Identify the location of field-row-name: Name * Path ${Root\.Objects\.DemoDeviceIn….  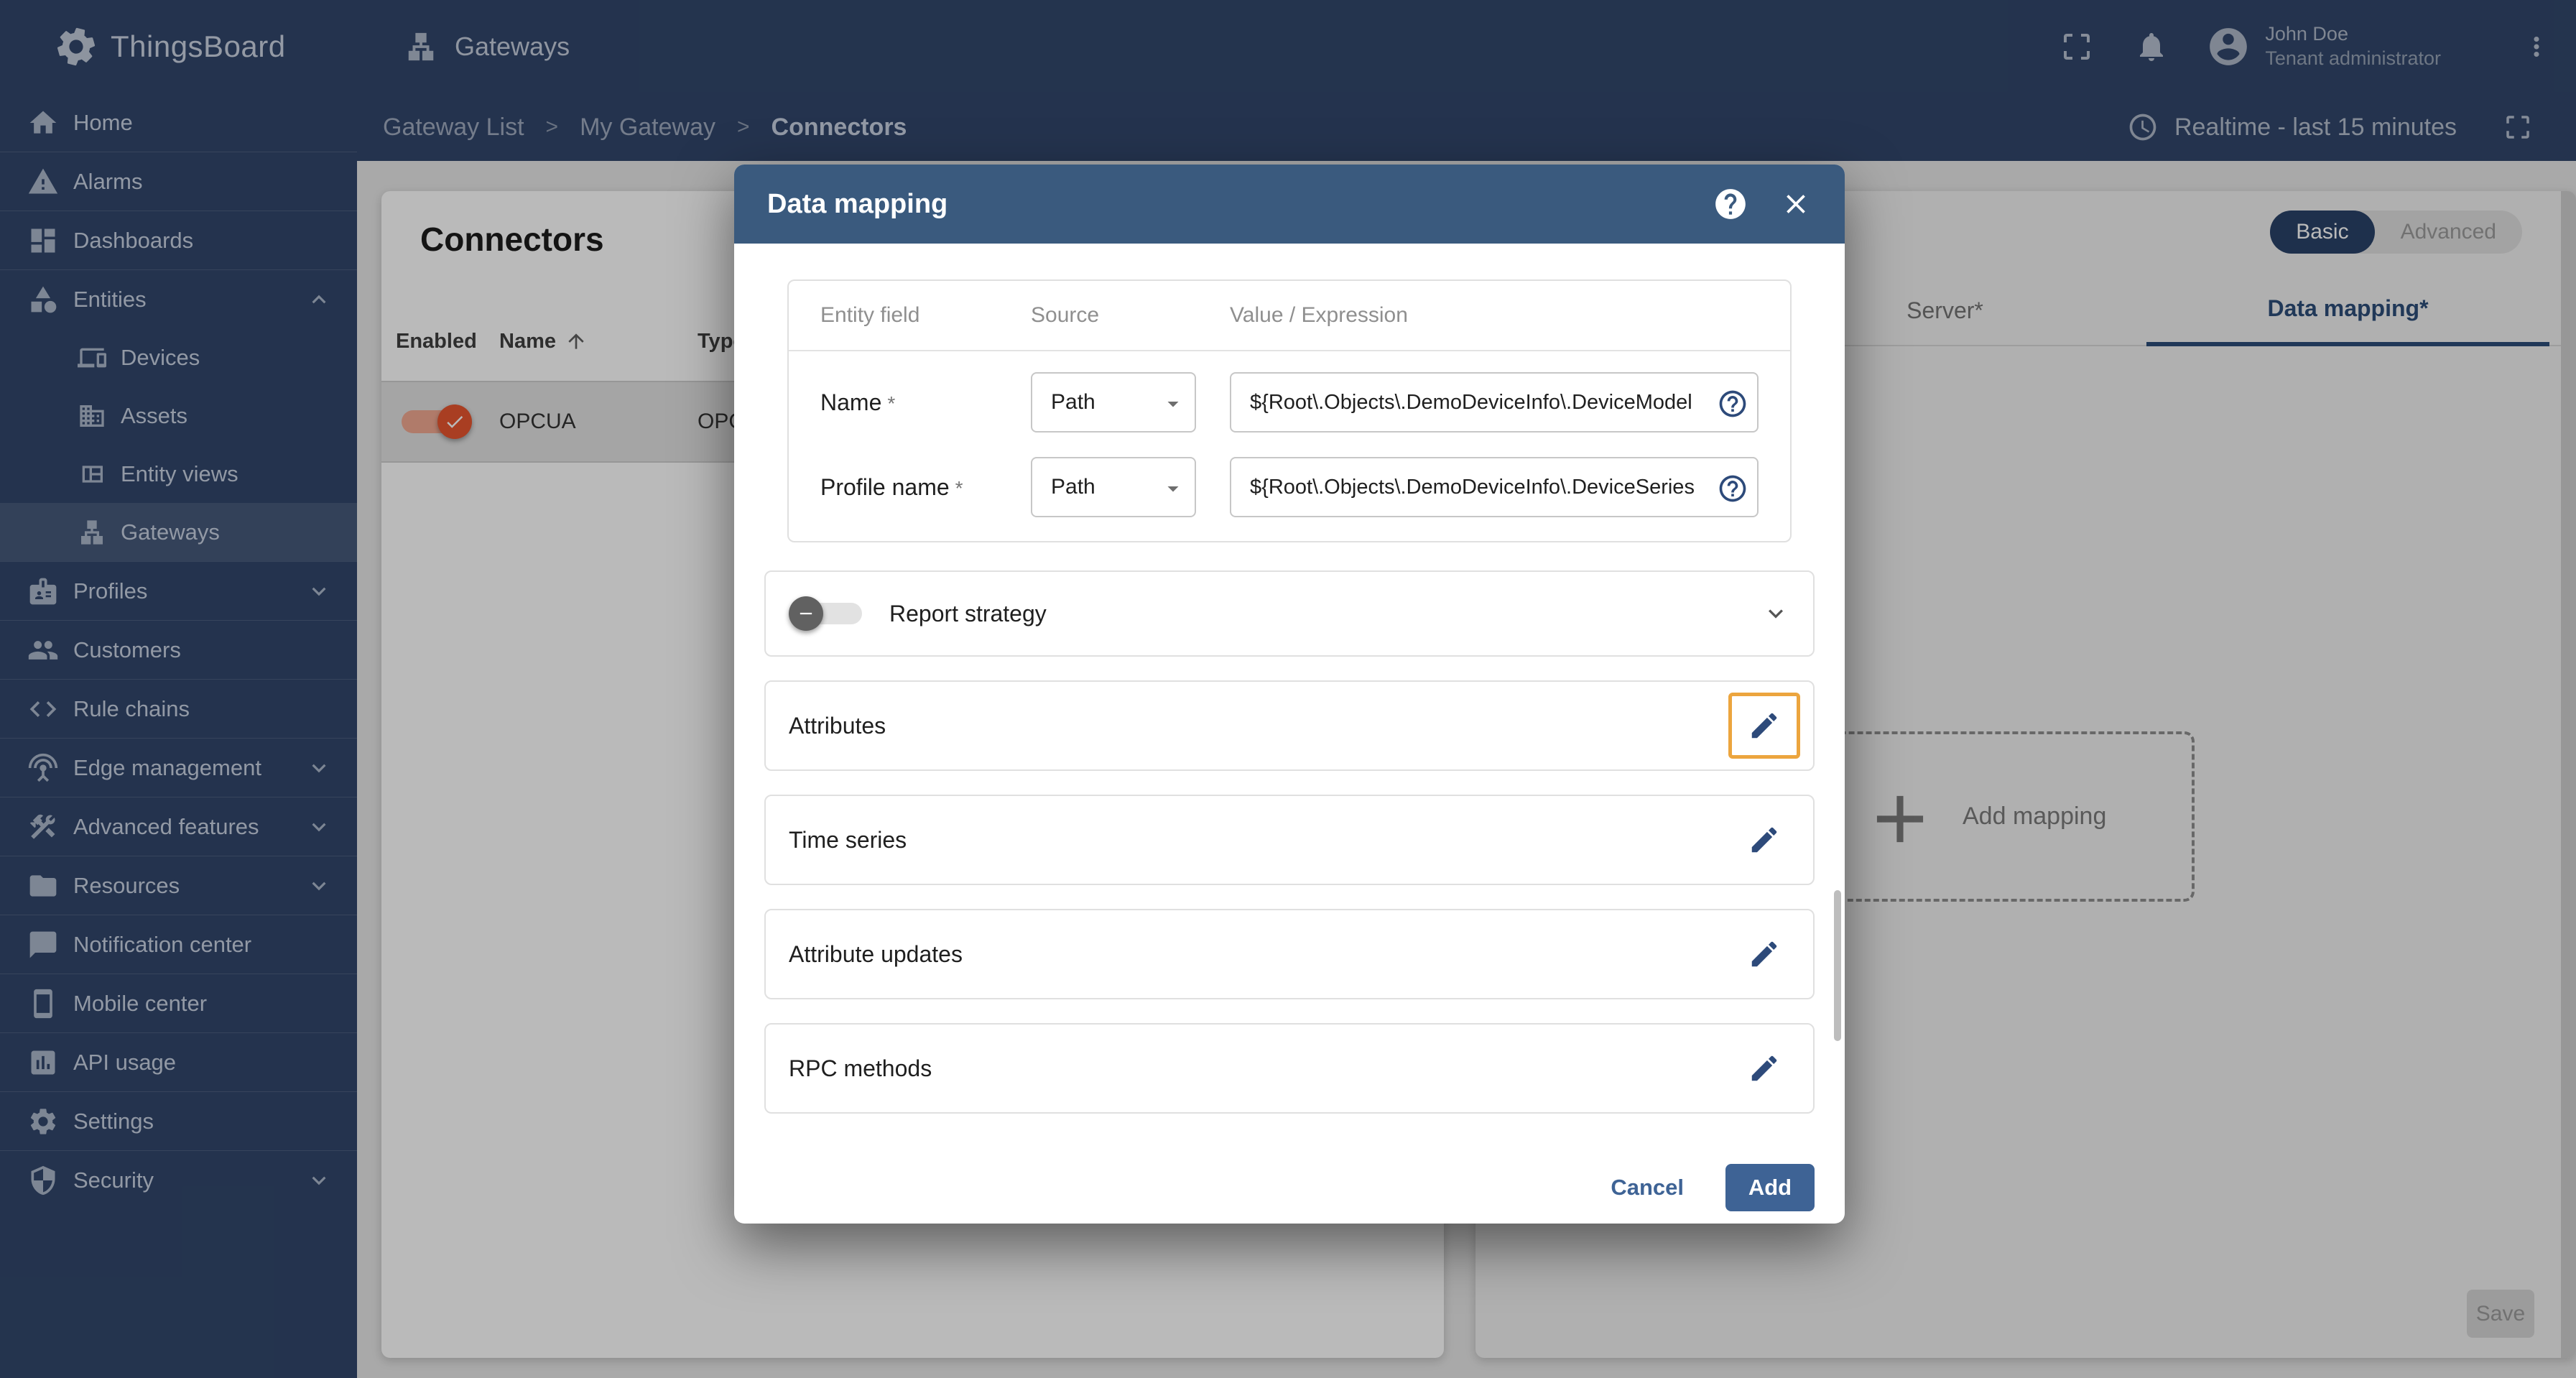
(1289, 402).